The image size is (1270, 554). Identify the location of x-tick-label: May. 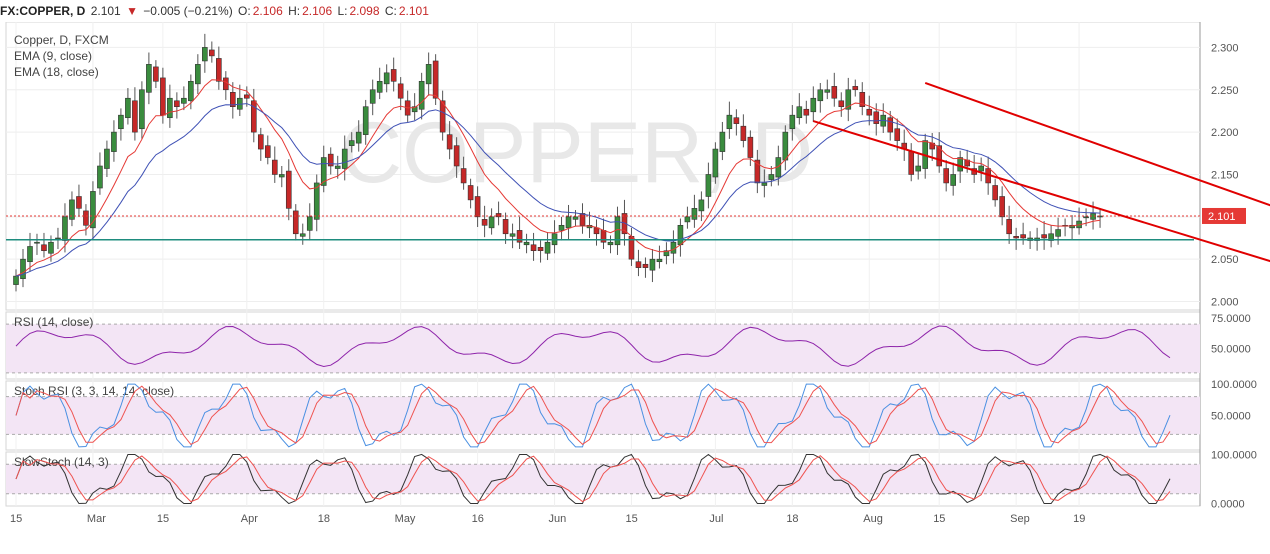
(405, 519).